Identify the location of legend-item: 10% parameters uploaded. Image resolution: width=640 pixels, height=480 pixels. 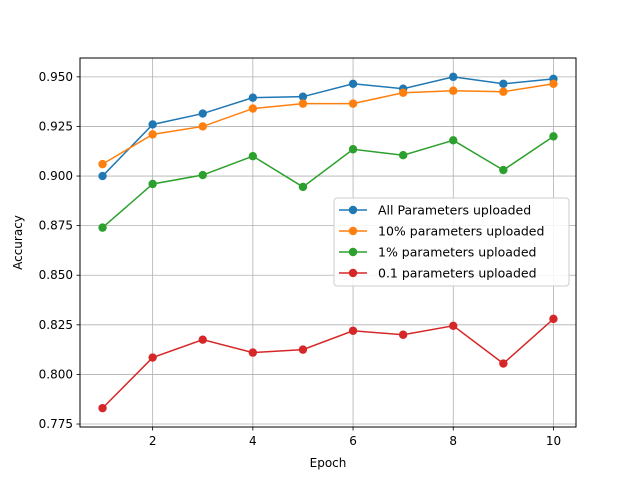
(441, 231).